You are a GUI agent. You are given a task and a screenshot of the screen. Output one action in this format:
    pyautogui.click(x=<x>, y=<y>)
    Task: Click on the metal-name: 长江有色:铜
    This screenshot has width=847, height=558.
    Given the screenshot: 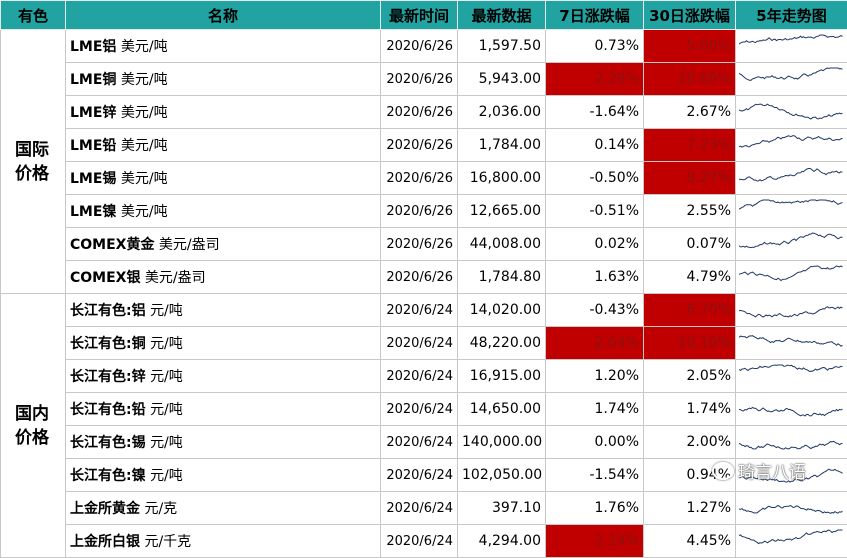 What is the action you would take?
    pyautogui.click(x=108, y=344)
    